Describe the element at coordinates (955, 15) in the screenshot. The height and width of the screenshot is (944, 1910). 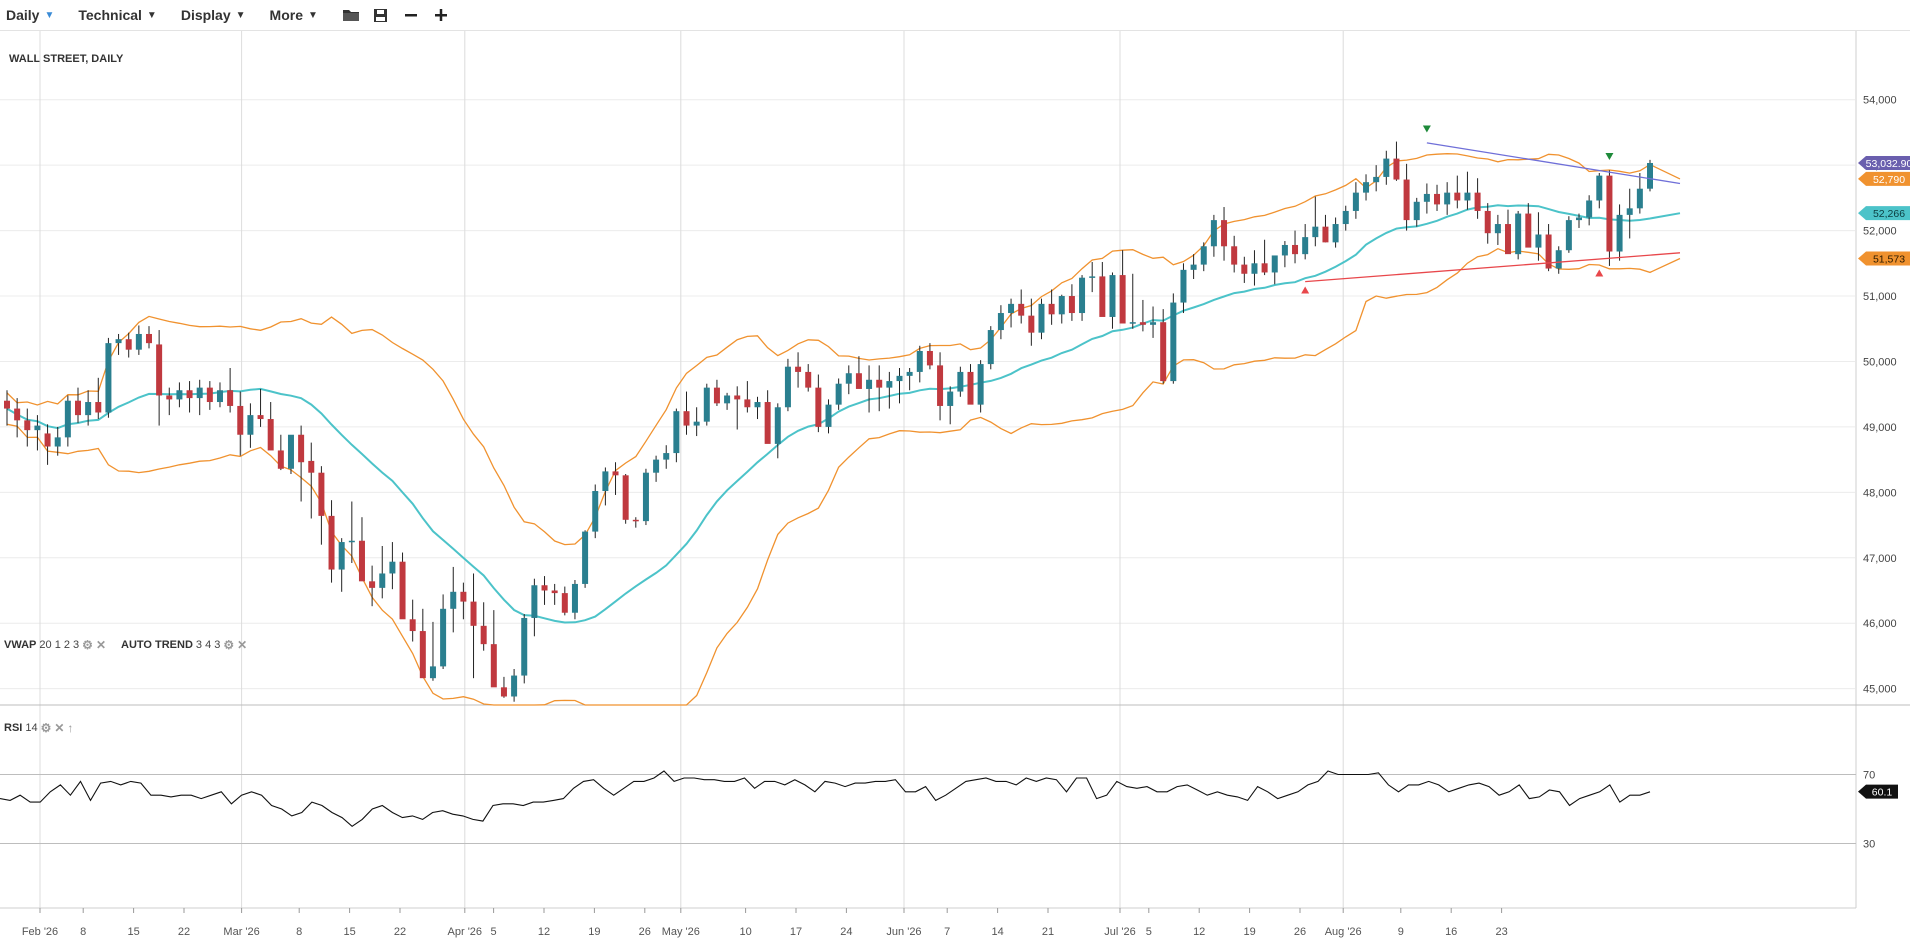
I see `toolbar: Daily ▼ Technical ▼ Display ▼ More ▼` at that location.